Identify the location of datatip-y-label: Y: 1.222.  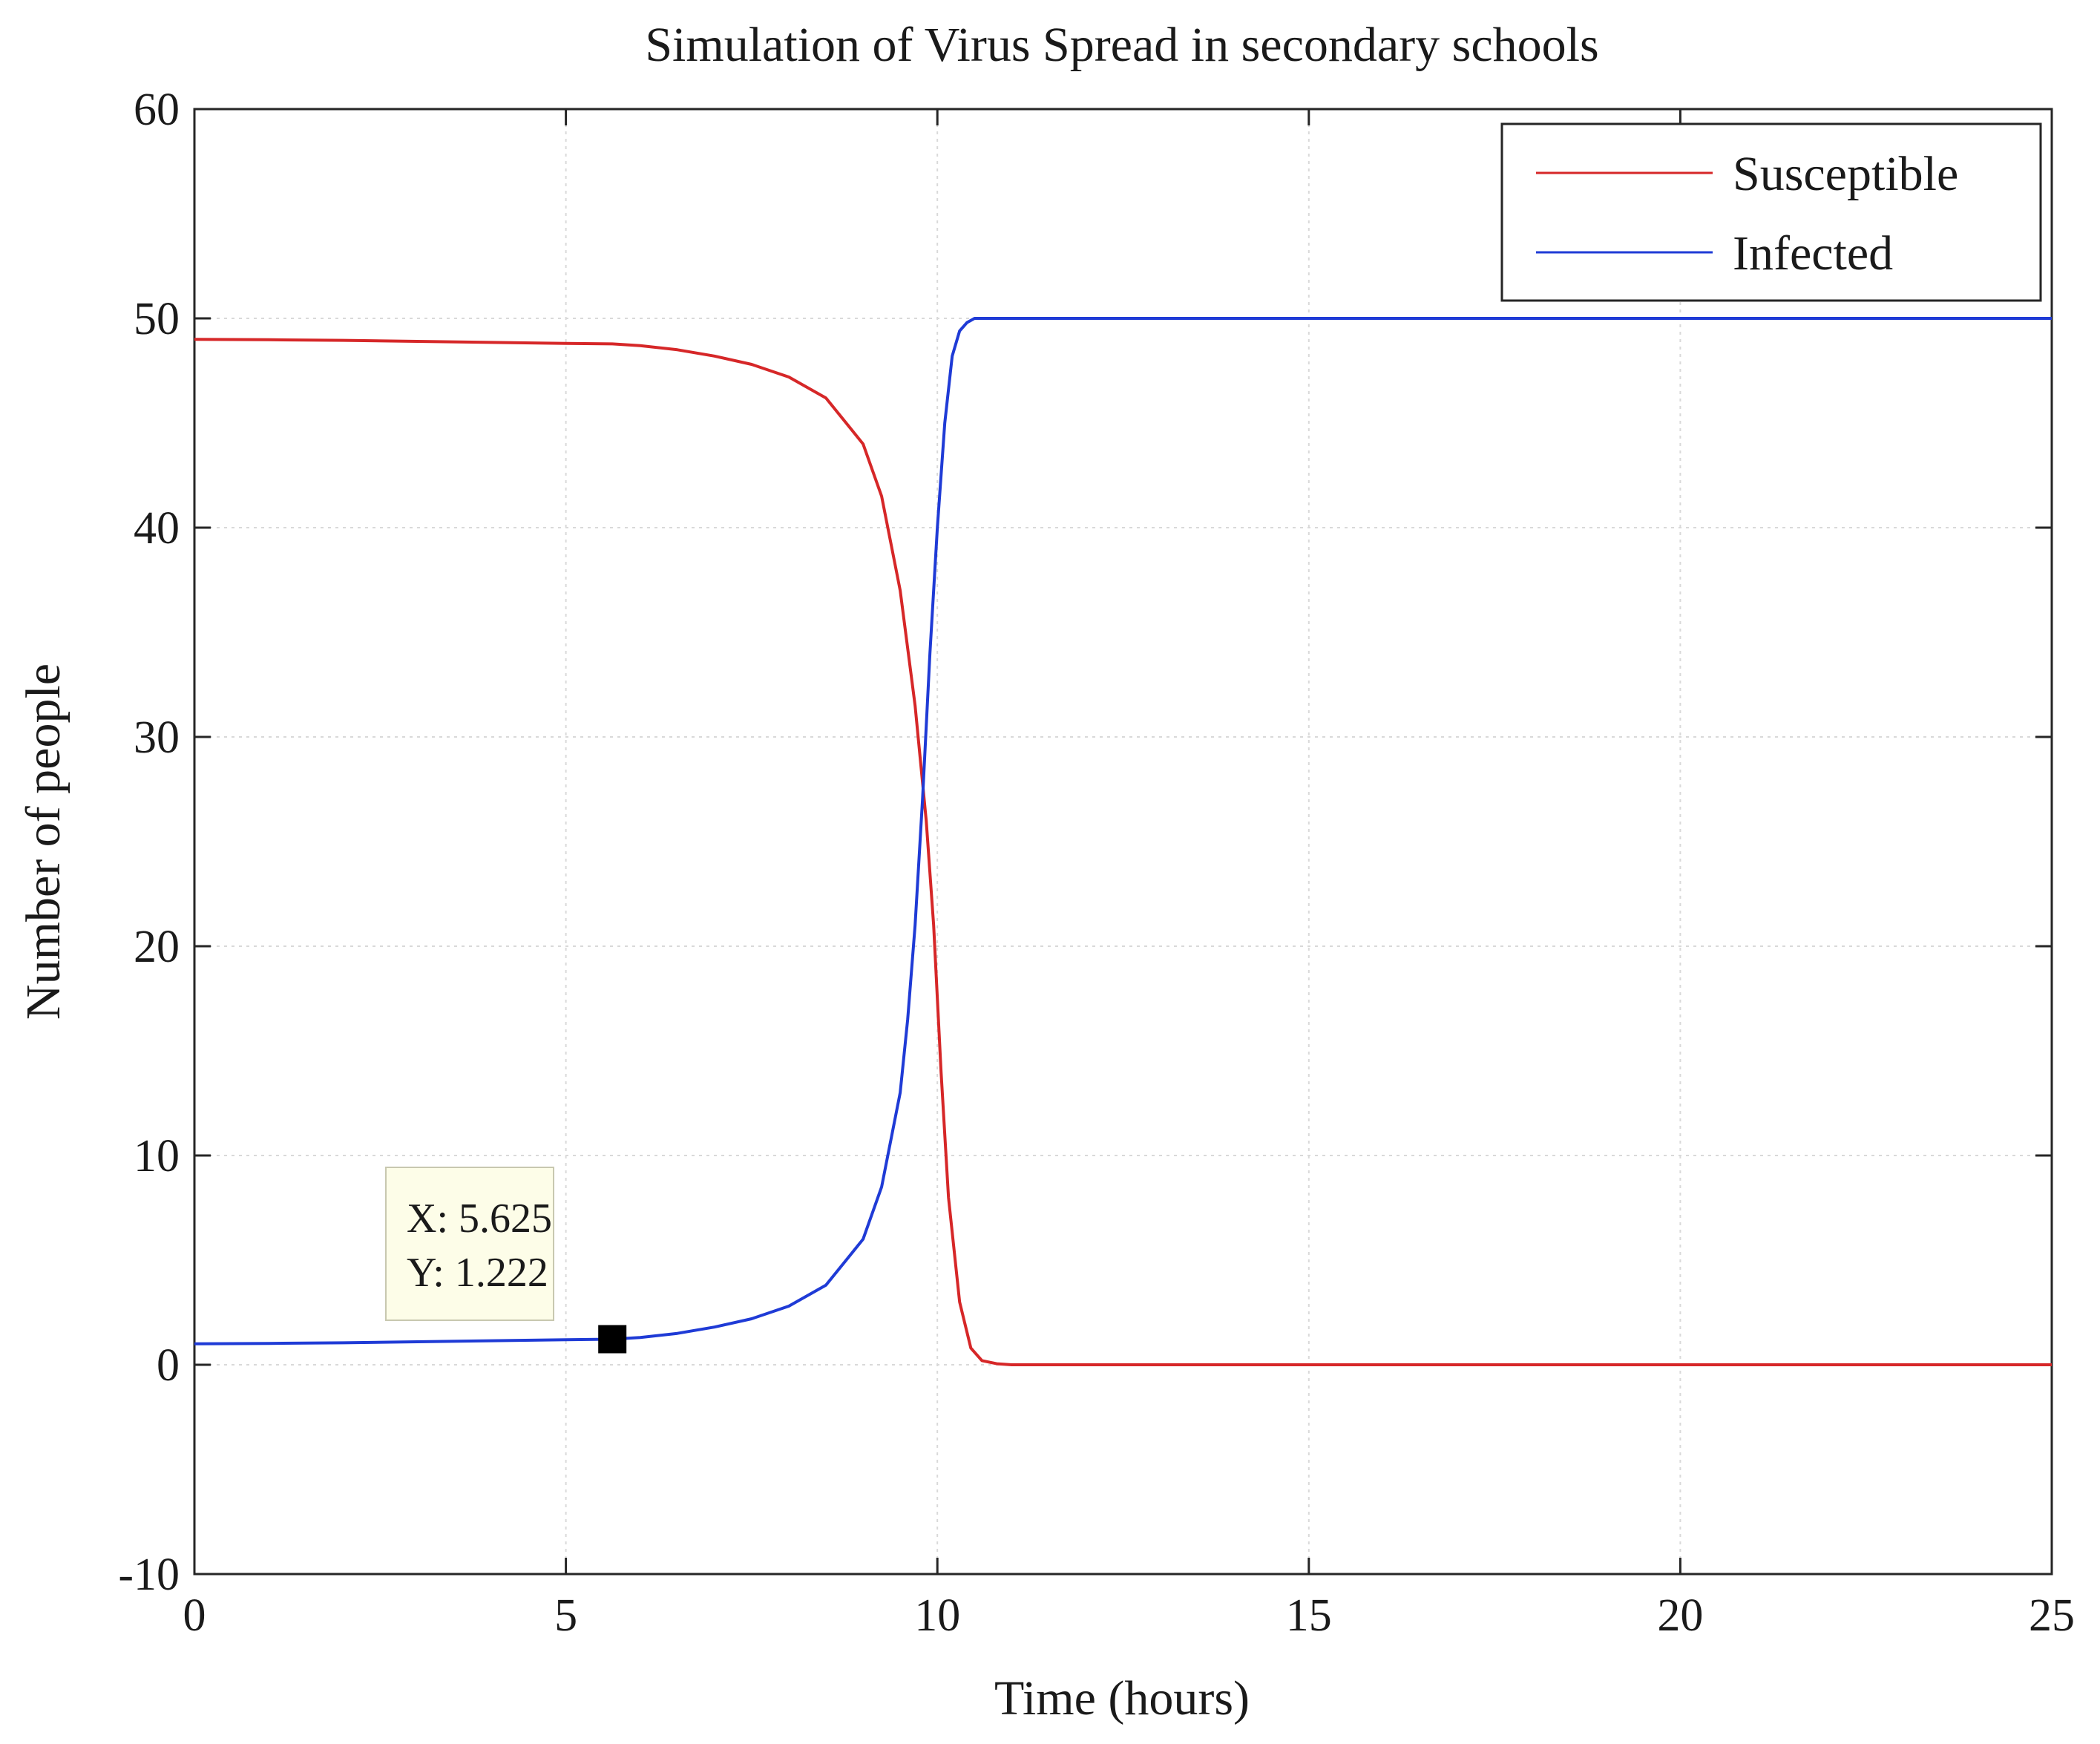
(478, 1273).